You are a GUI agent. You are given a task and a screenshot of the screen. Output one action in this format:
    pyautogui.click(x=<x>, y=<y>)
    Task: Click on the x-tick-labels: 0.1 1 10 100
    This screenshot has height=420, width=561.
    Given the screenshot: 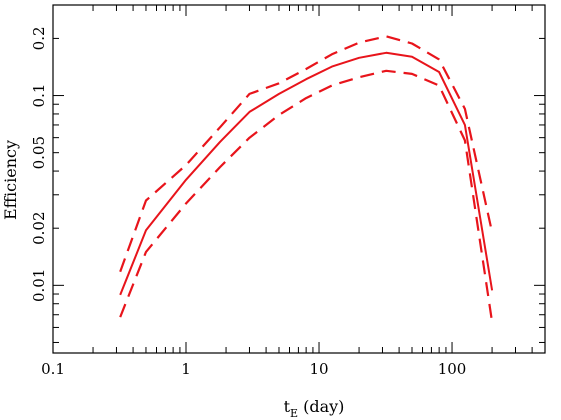 What is the action you would take?
    pyautogui.click(x=253, y=369)
    